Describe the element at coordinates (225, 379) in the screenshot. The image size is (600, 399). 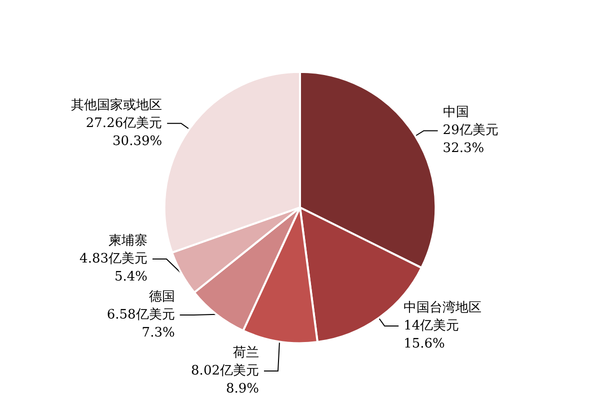
I see `data-label: 8.02亿美元 8.9%` at that location.